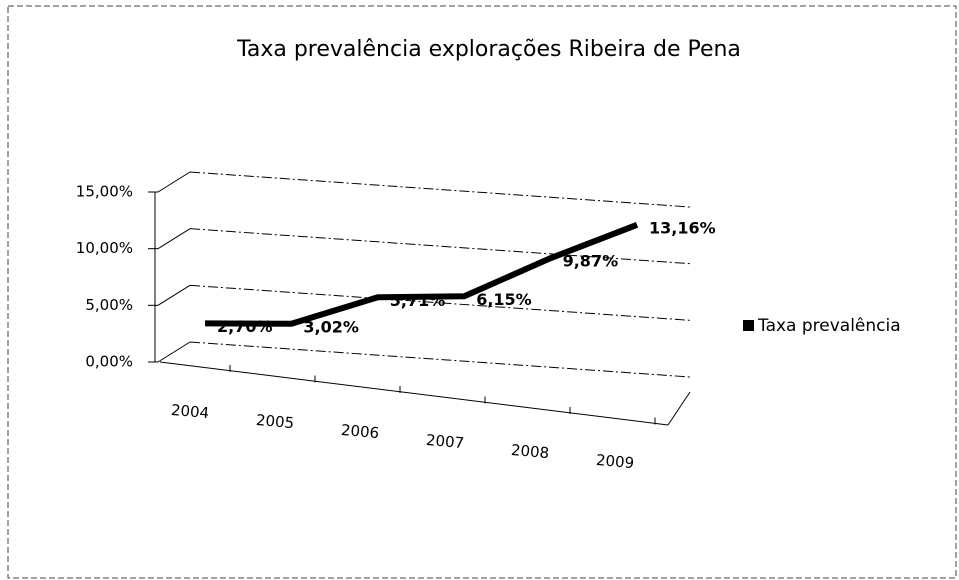  Describe the element at coordinates (748, 325) in the screenshot. I see `legend-swatch` at that location.